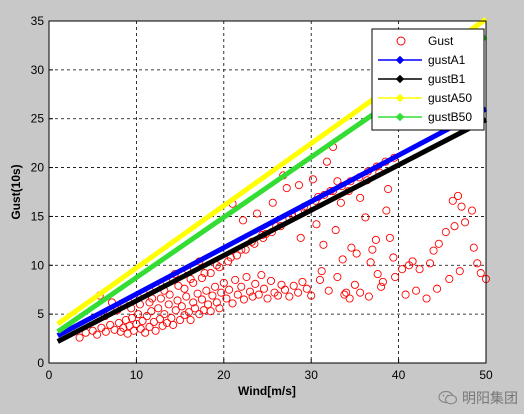 The image size is (524, 414). What do you see at coordinates (137, 375) in the screenshot?
I see `x-tick-label: 10` at bounding box center [137, 375].